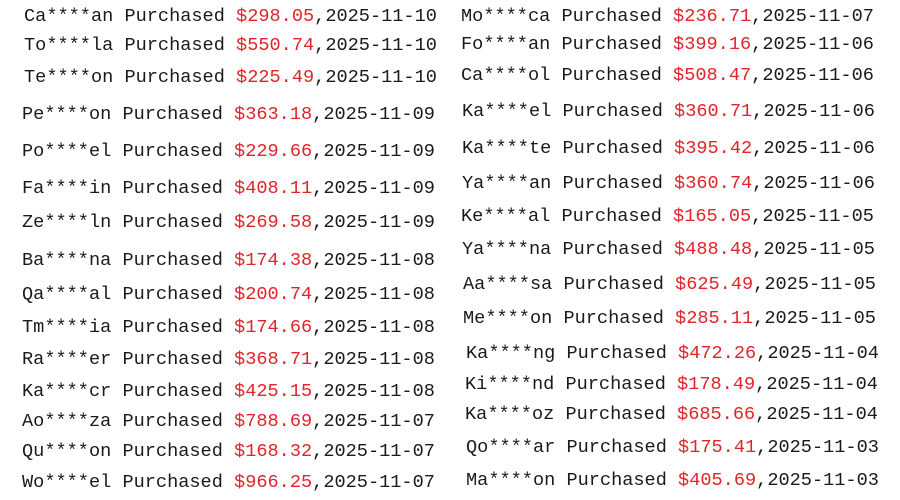 Image resolution: width=900 pixels, height=500 pixels. What do you see at coordinates (671, 384) in the screenshot?
I see `purchase-entry: Ki****nd Purchased $178.49,2025-11-04` at bounding box center [671, 384].